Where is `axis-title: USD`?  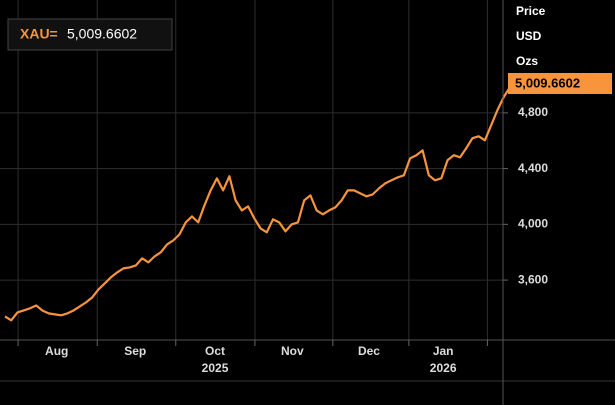
axis-title: USD is located at coordinates (529, 36).